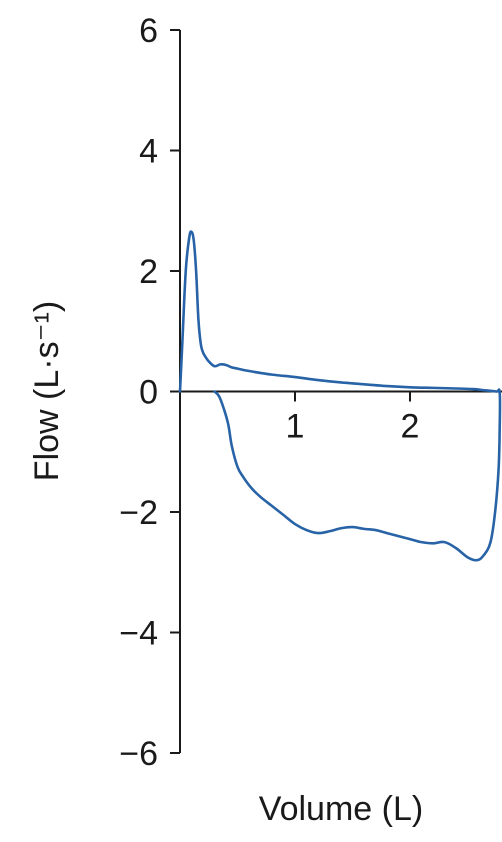 The image size is (502, 842). I want to click on x-tick-label: 1, so click(295, 427).